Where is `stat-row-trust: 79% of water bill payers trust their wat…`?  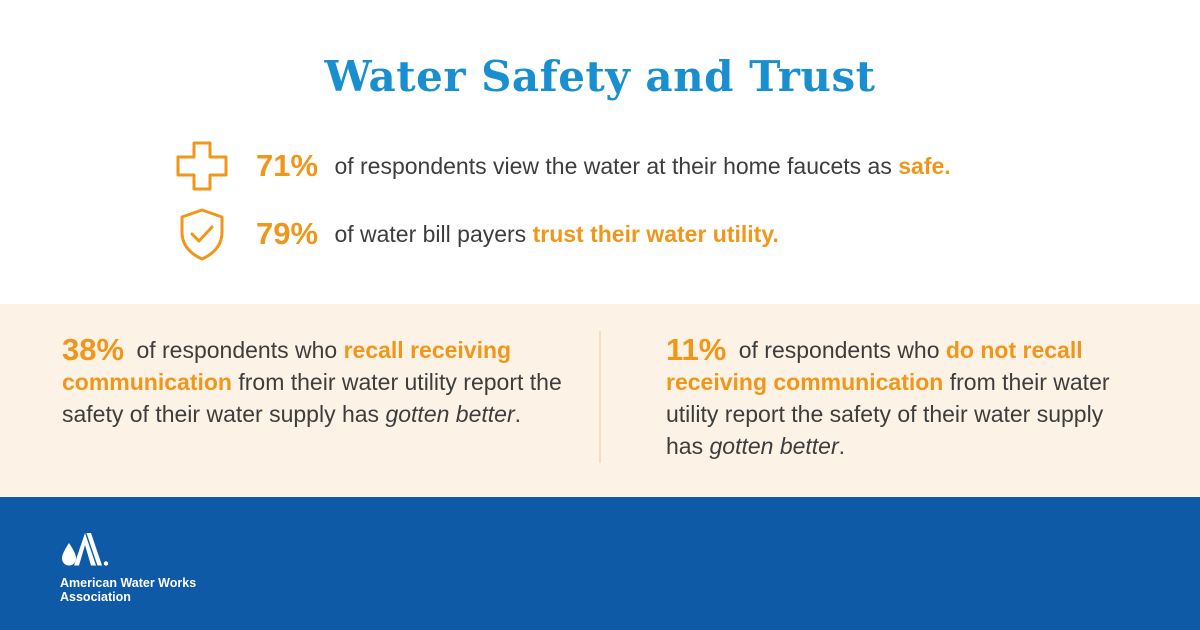
stat-row-trust: 79% of water bill payers trust their wat… is located at coordinates (475, 234).